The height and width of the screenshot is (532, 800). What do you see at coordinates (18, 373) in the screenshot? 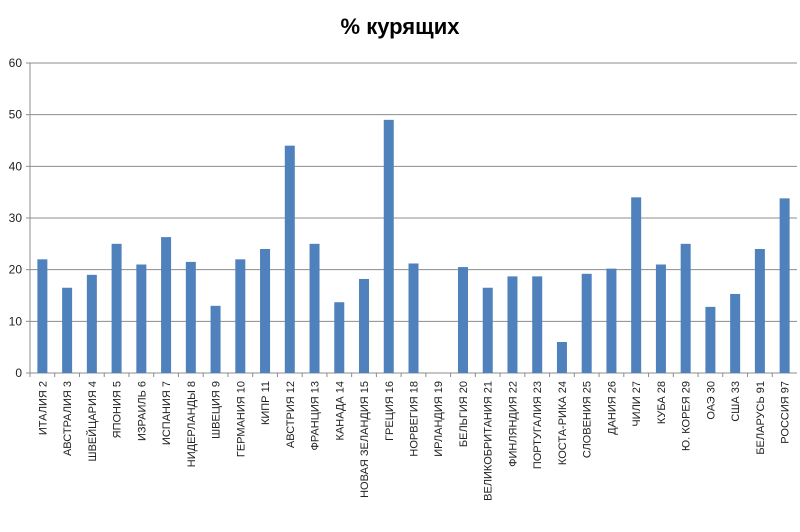
I see `y-tick-label: 0` at bounding box center [18, 373].